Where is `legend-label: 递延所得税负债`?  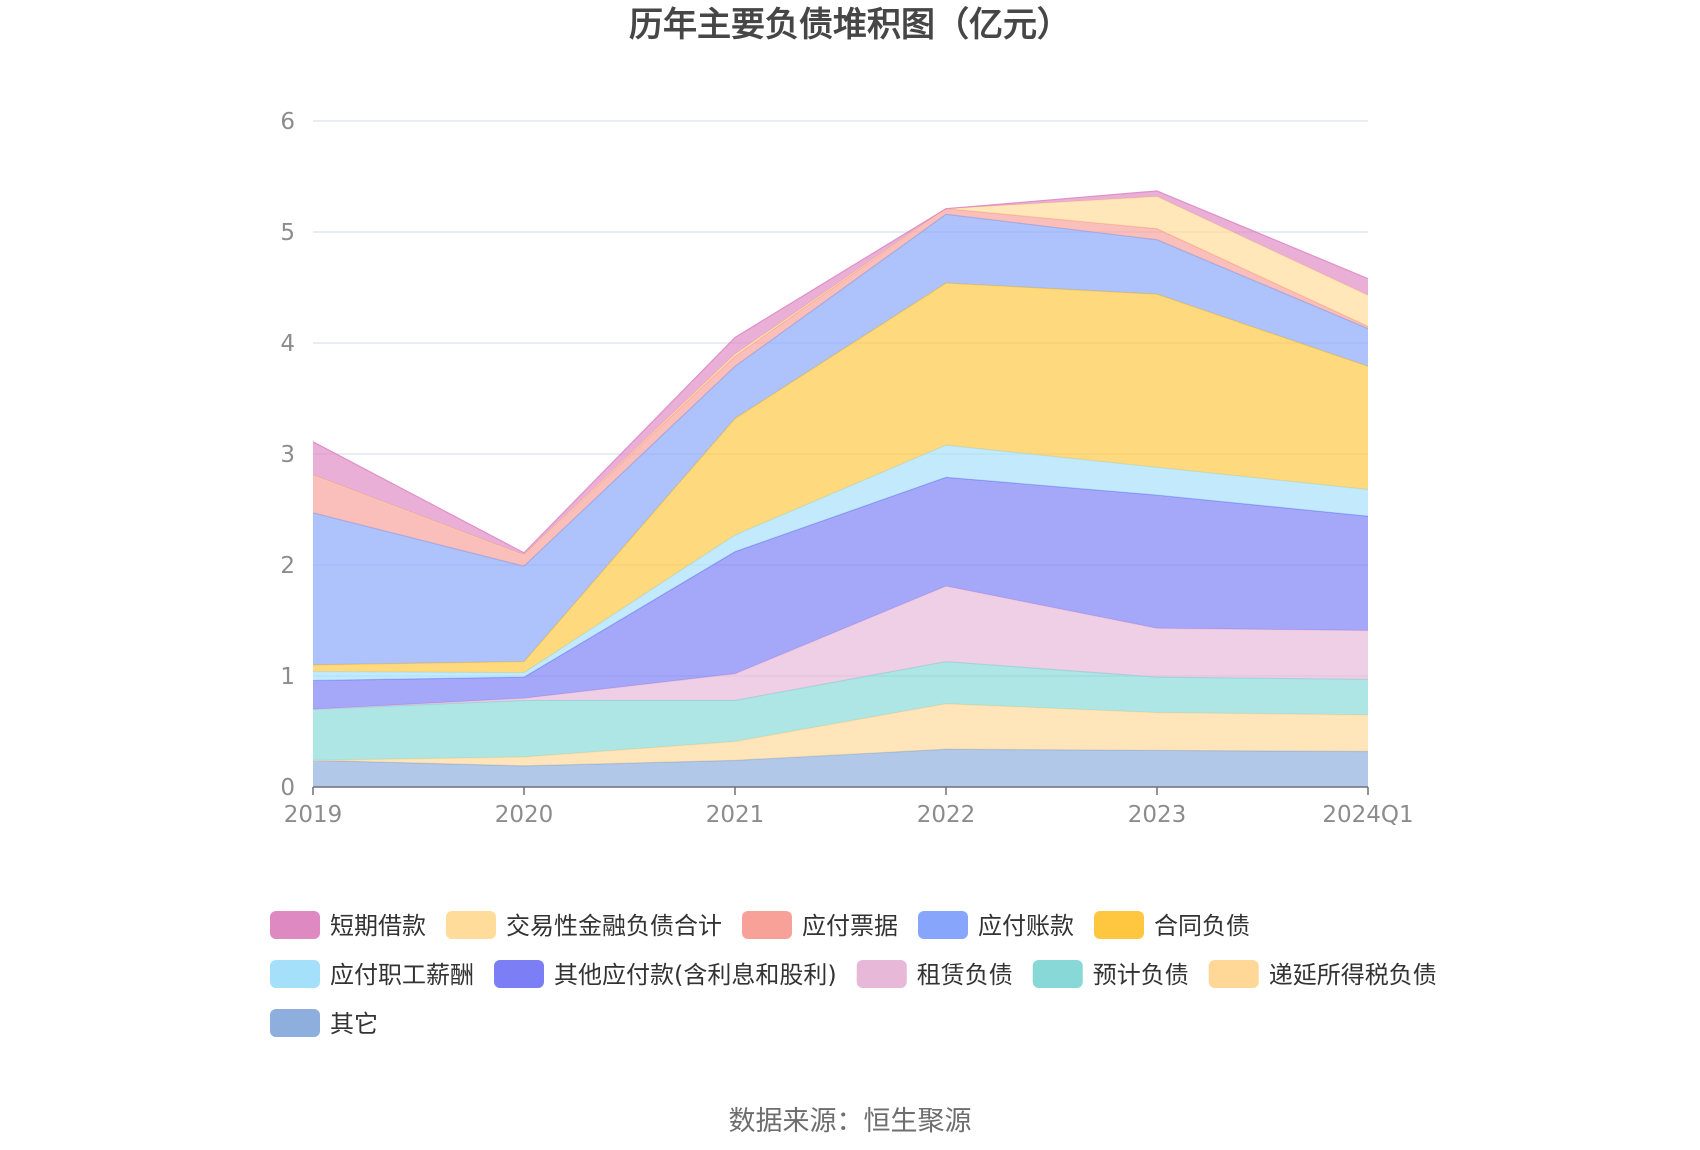 legend-label: 递延所得税负债 is located at coordinates (1353, 975).